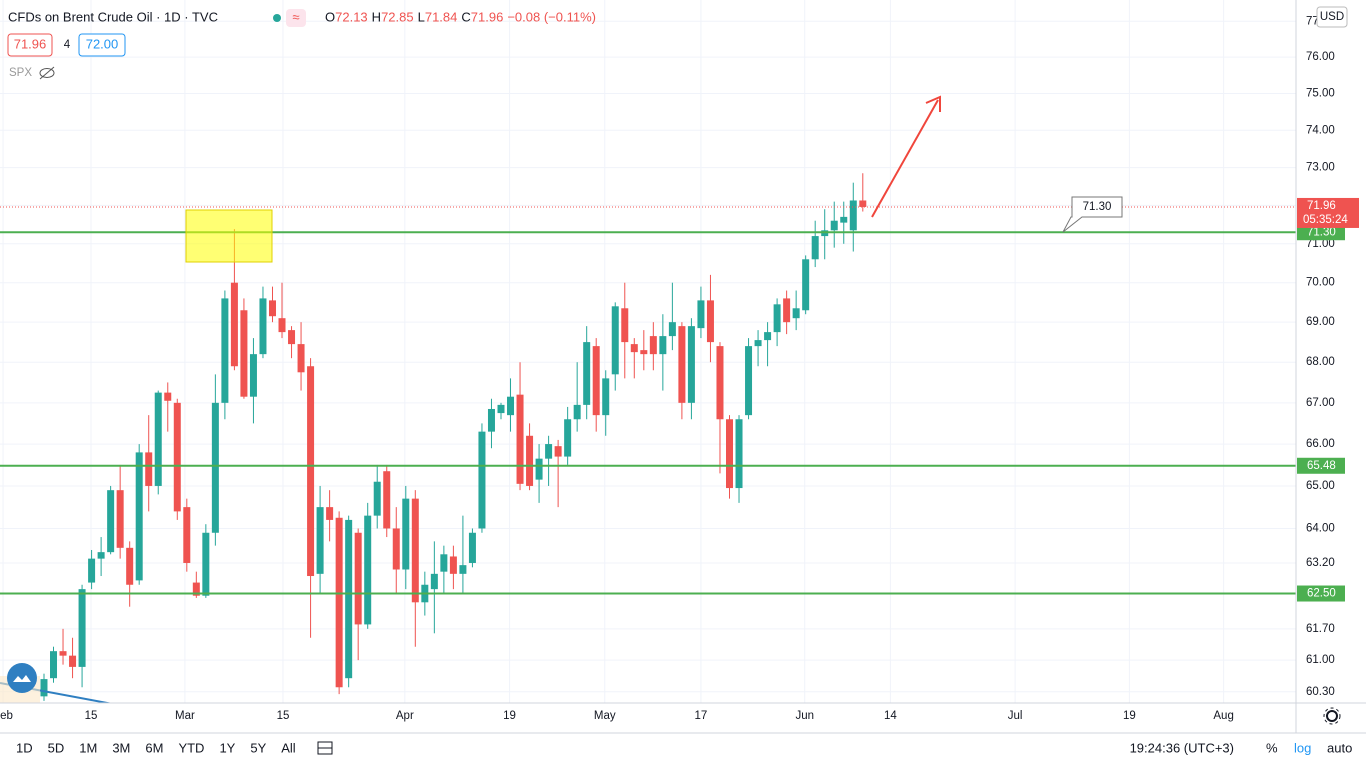 This screenshot has width=1366, height=768. What do you see at coordinates (258, 747) in the screenshot?
I see `range-button: 5Y` at bounding box center [258, 747].